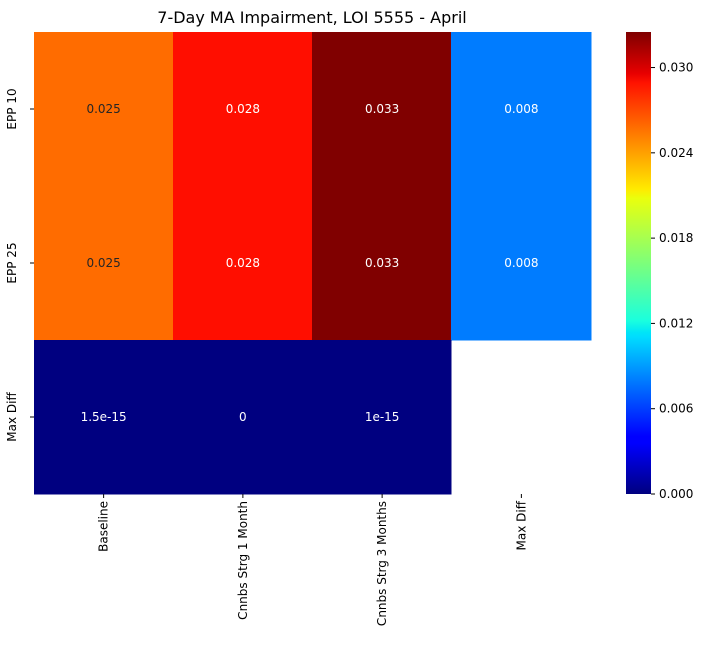  Describe the element at coordinates (382, 563) in the screenshot. I see `x-tick-label: Cnnbs Strg 3 Months` at that location.